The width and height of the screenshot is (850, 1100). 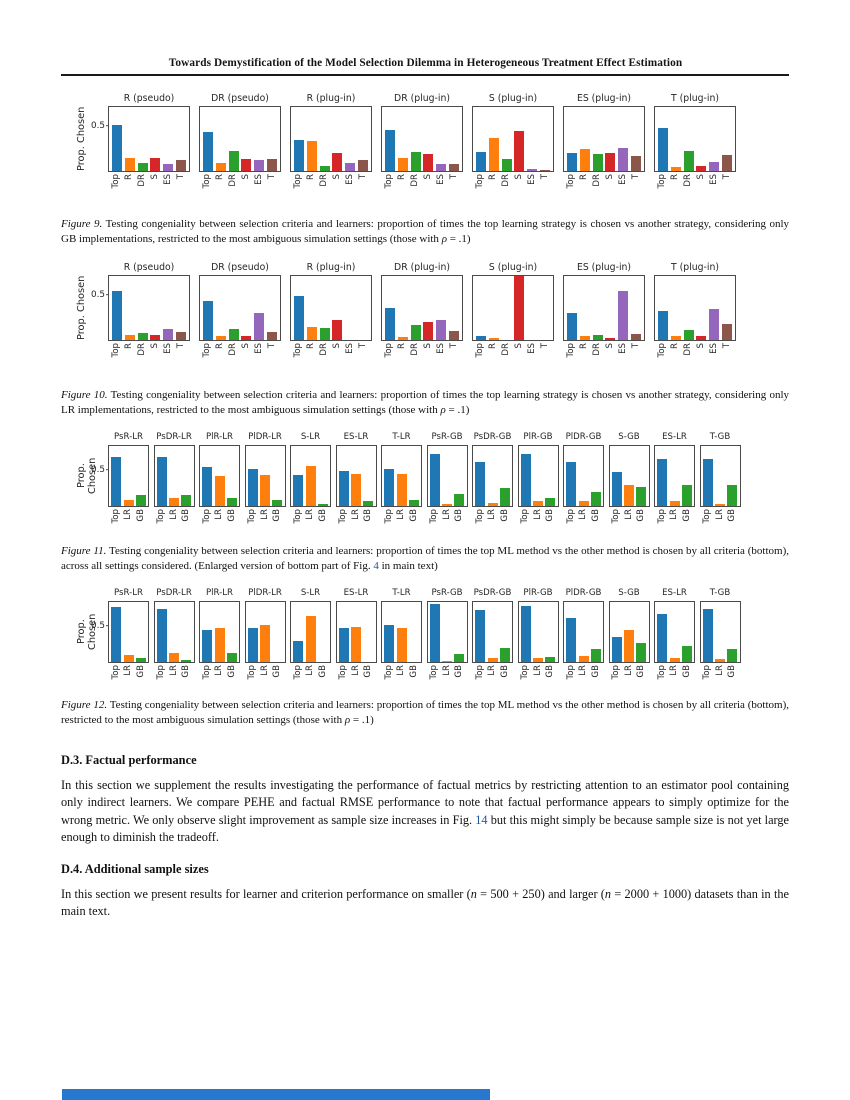 What do you see at coordinates (447, 437) in the screenshot?
I see `subplot-title: PsR-GB` at bounding box center [447, 437].